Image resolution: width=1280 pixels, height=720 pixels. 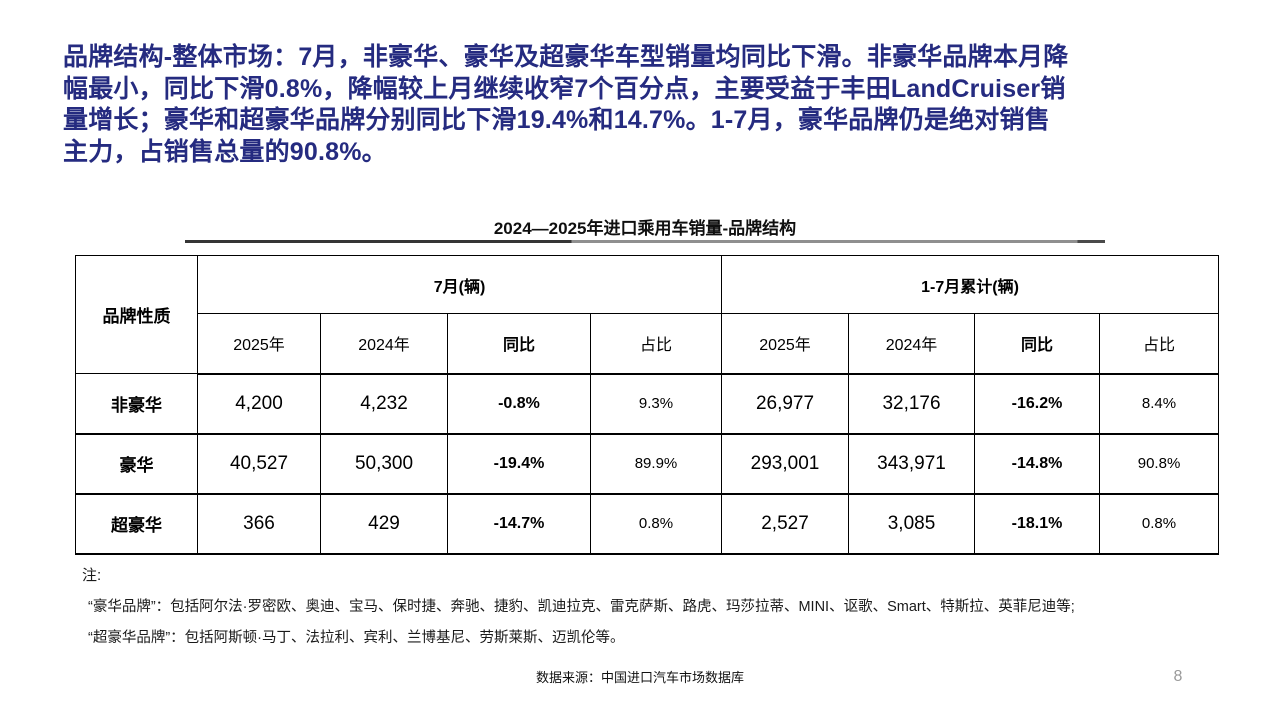 What do you see at coordinates (911, 404) in the screenshot?
I see `cell-2024-cum: 32,176` at bounding box center [911, 404].